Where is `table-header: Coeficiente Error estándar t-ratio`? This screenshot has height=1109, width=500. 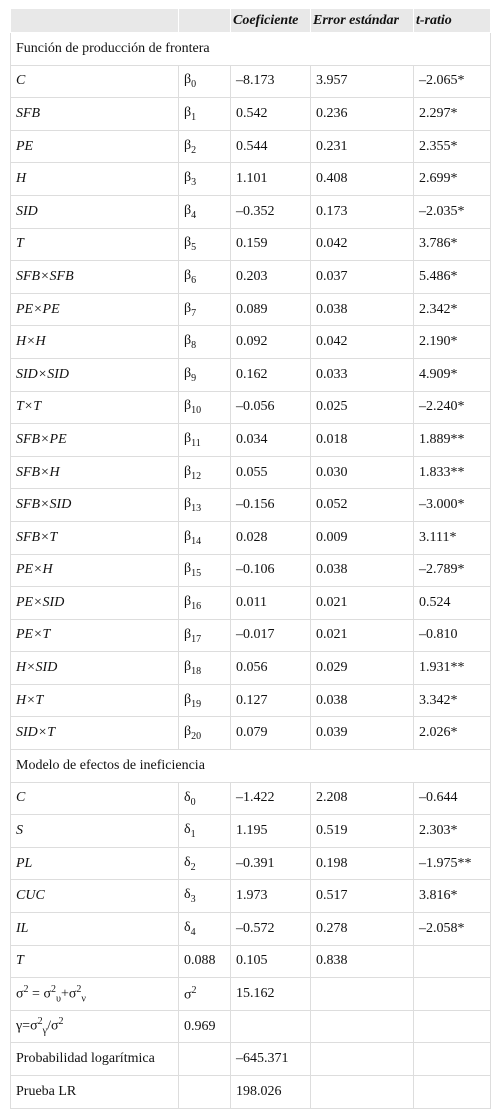
table-header: Coeficiente Error estándar t-ratio is located at coordinates (250, 20).